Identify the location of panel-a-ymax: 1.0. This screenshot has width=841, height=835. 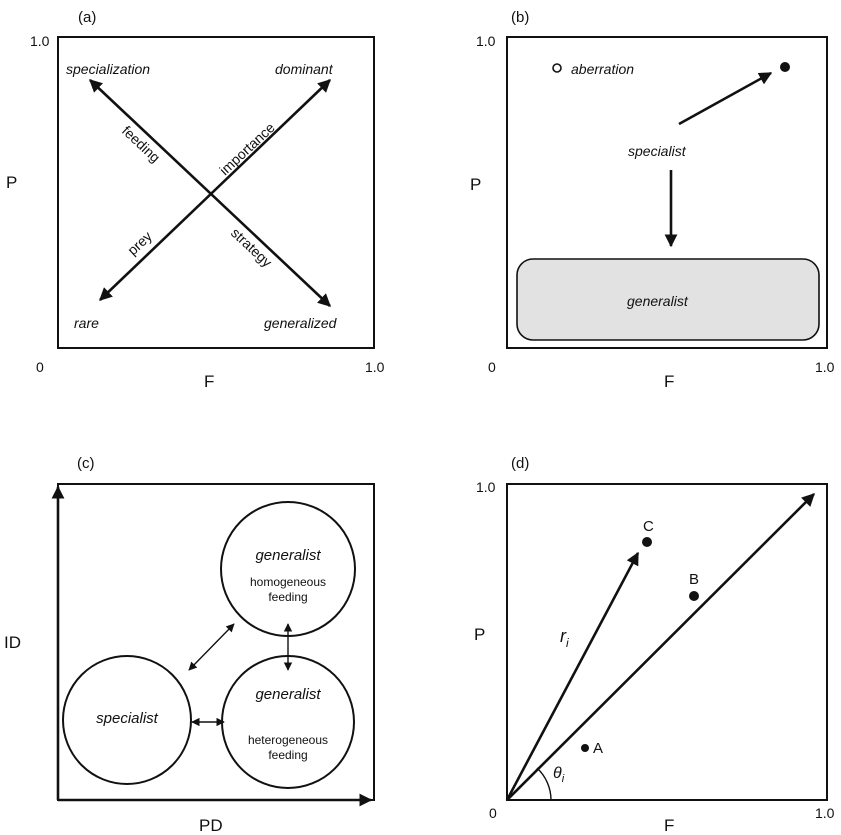
(40, 41).